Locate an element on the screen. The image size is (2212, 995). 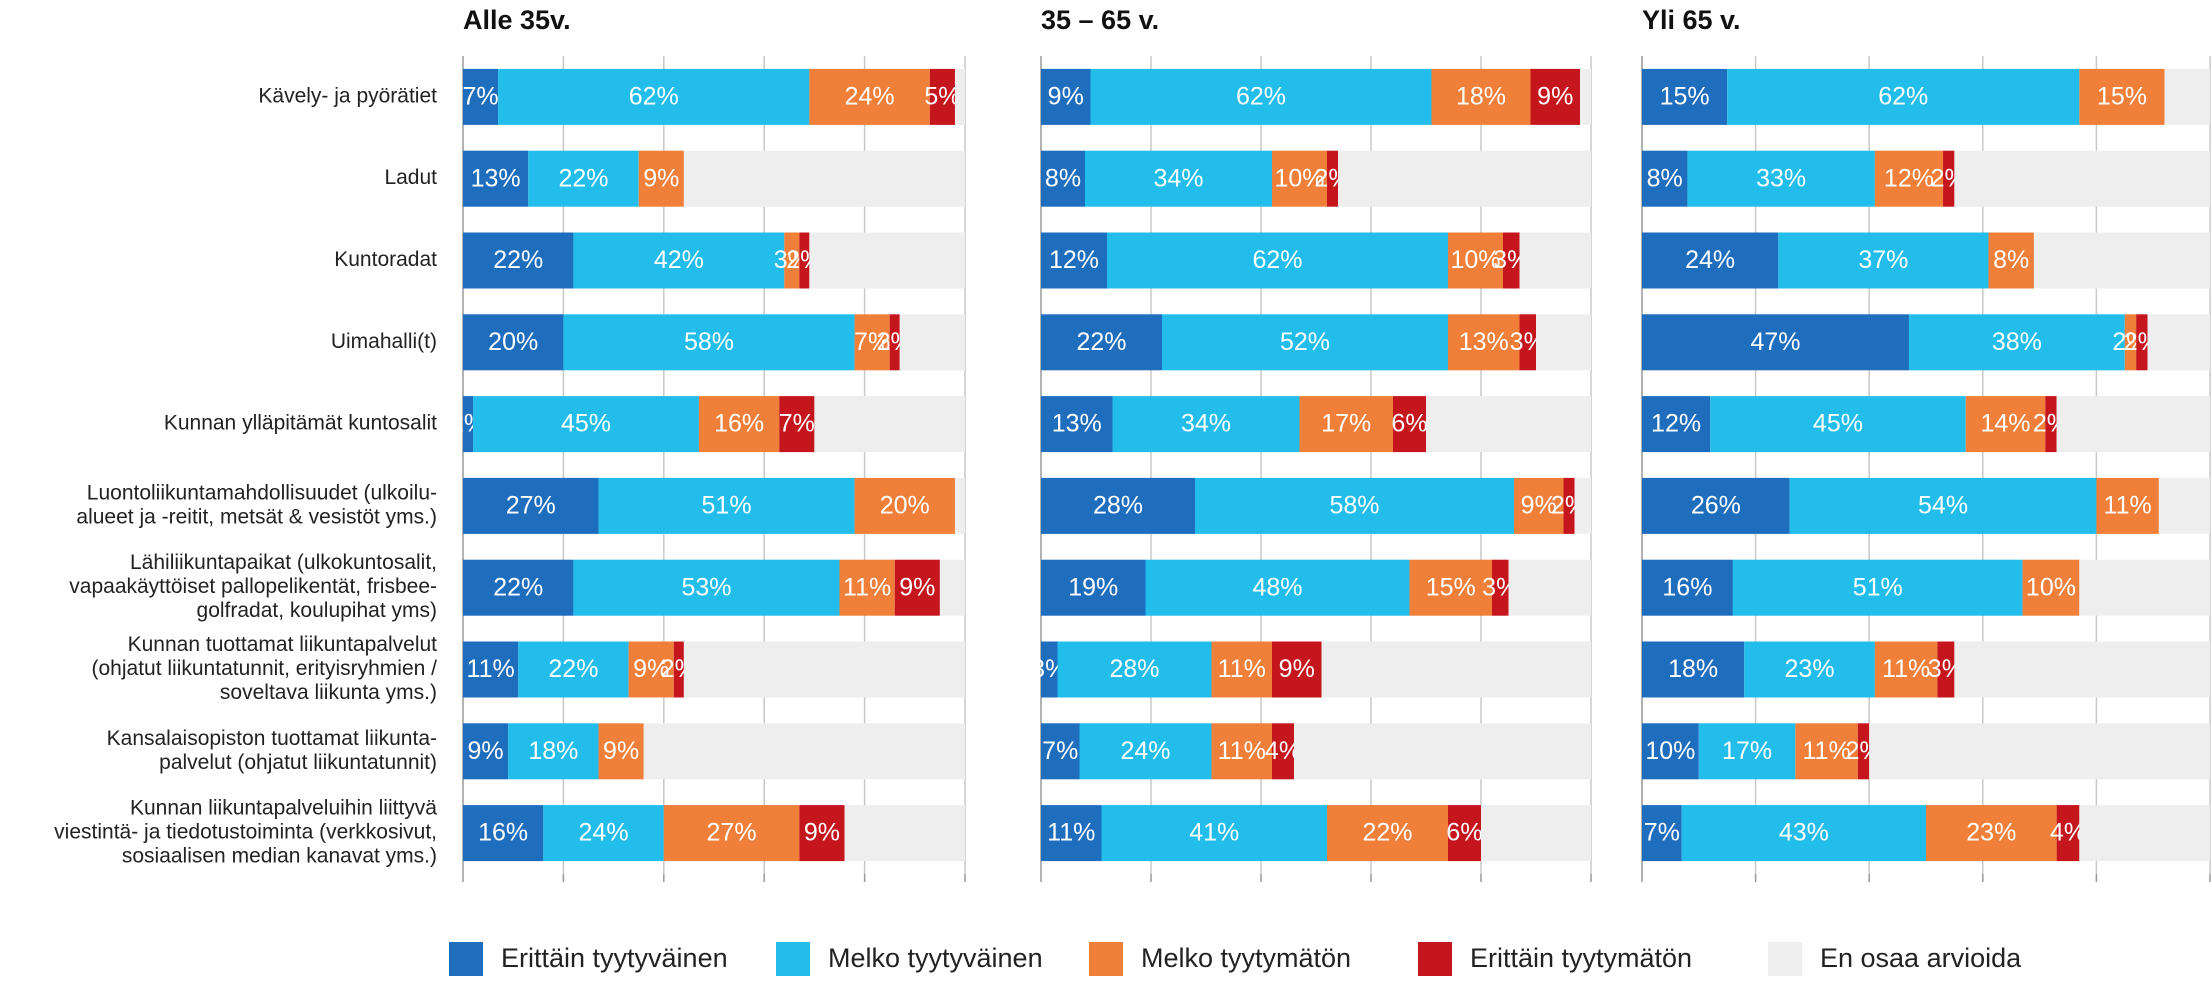
data-label: 54% is located at coordinates (1943, 506).